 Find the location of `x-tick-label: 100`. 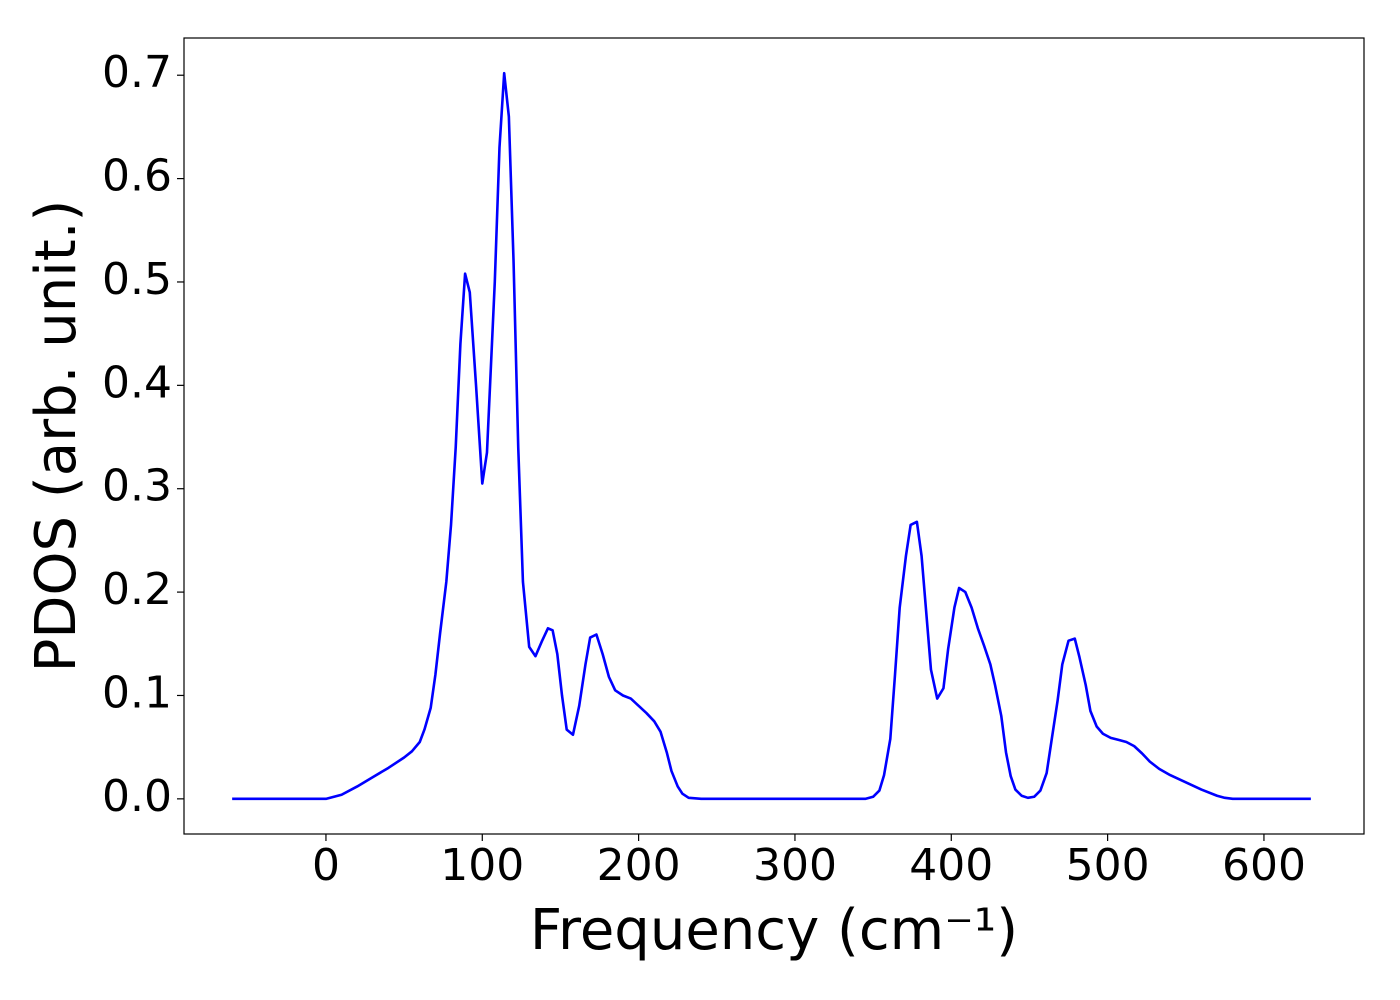

x-tick-label: 100 is located at coordinates (482, 865).